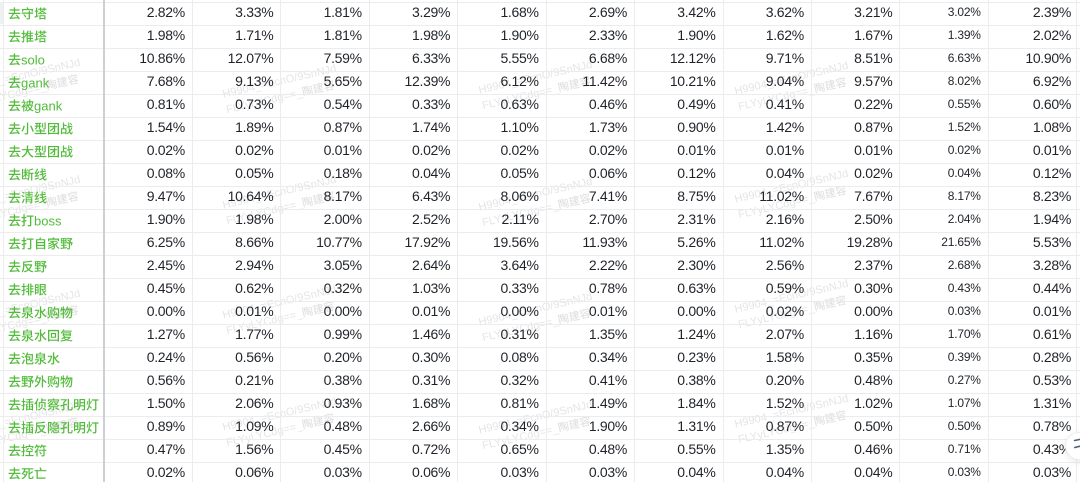 Image resolution: width=1080 pixels, height=485 pixels. I want to click on svg-text: boss, so click(48, 221).